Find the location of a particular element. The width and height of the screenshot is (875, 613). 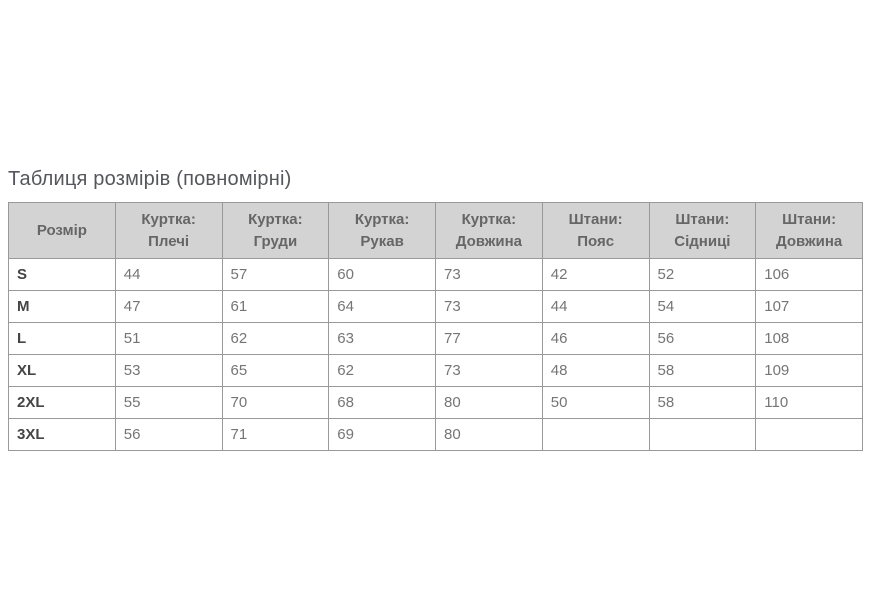

size-label: 2XL is located at coordinates (62, 402).